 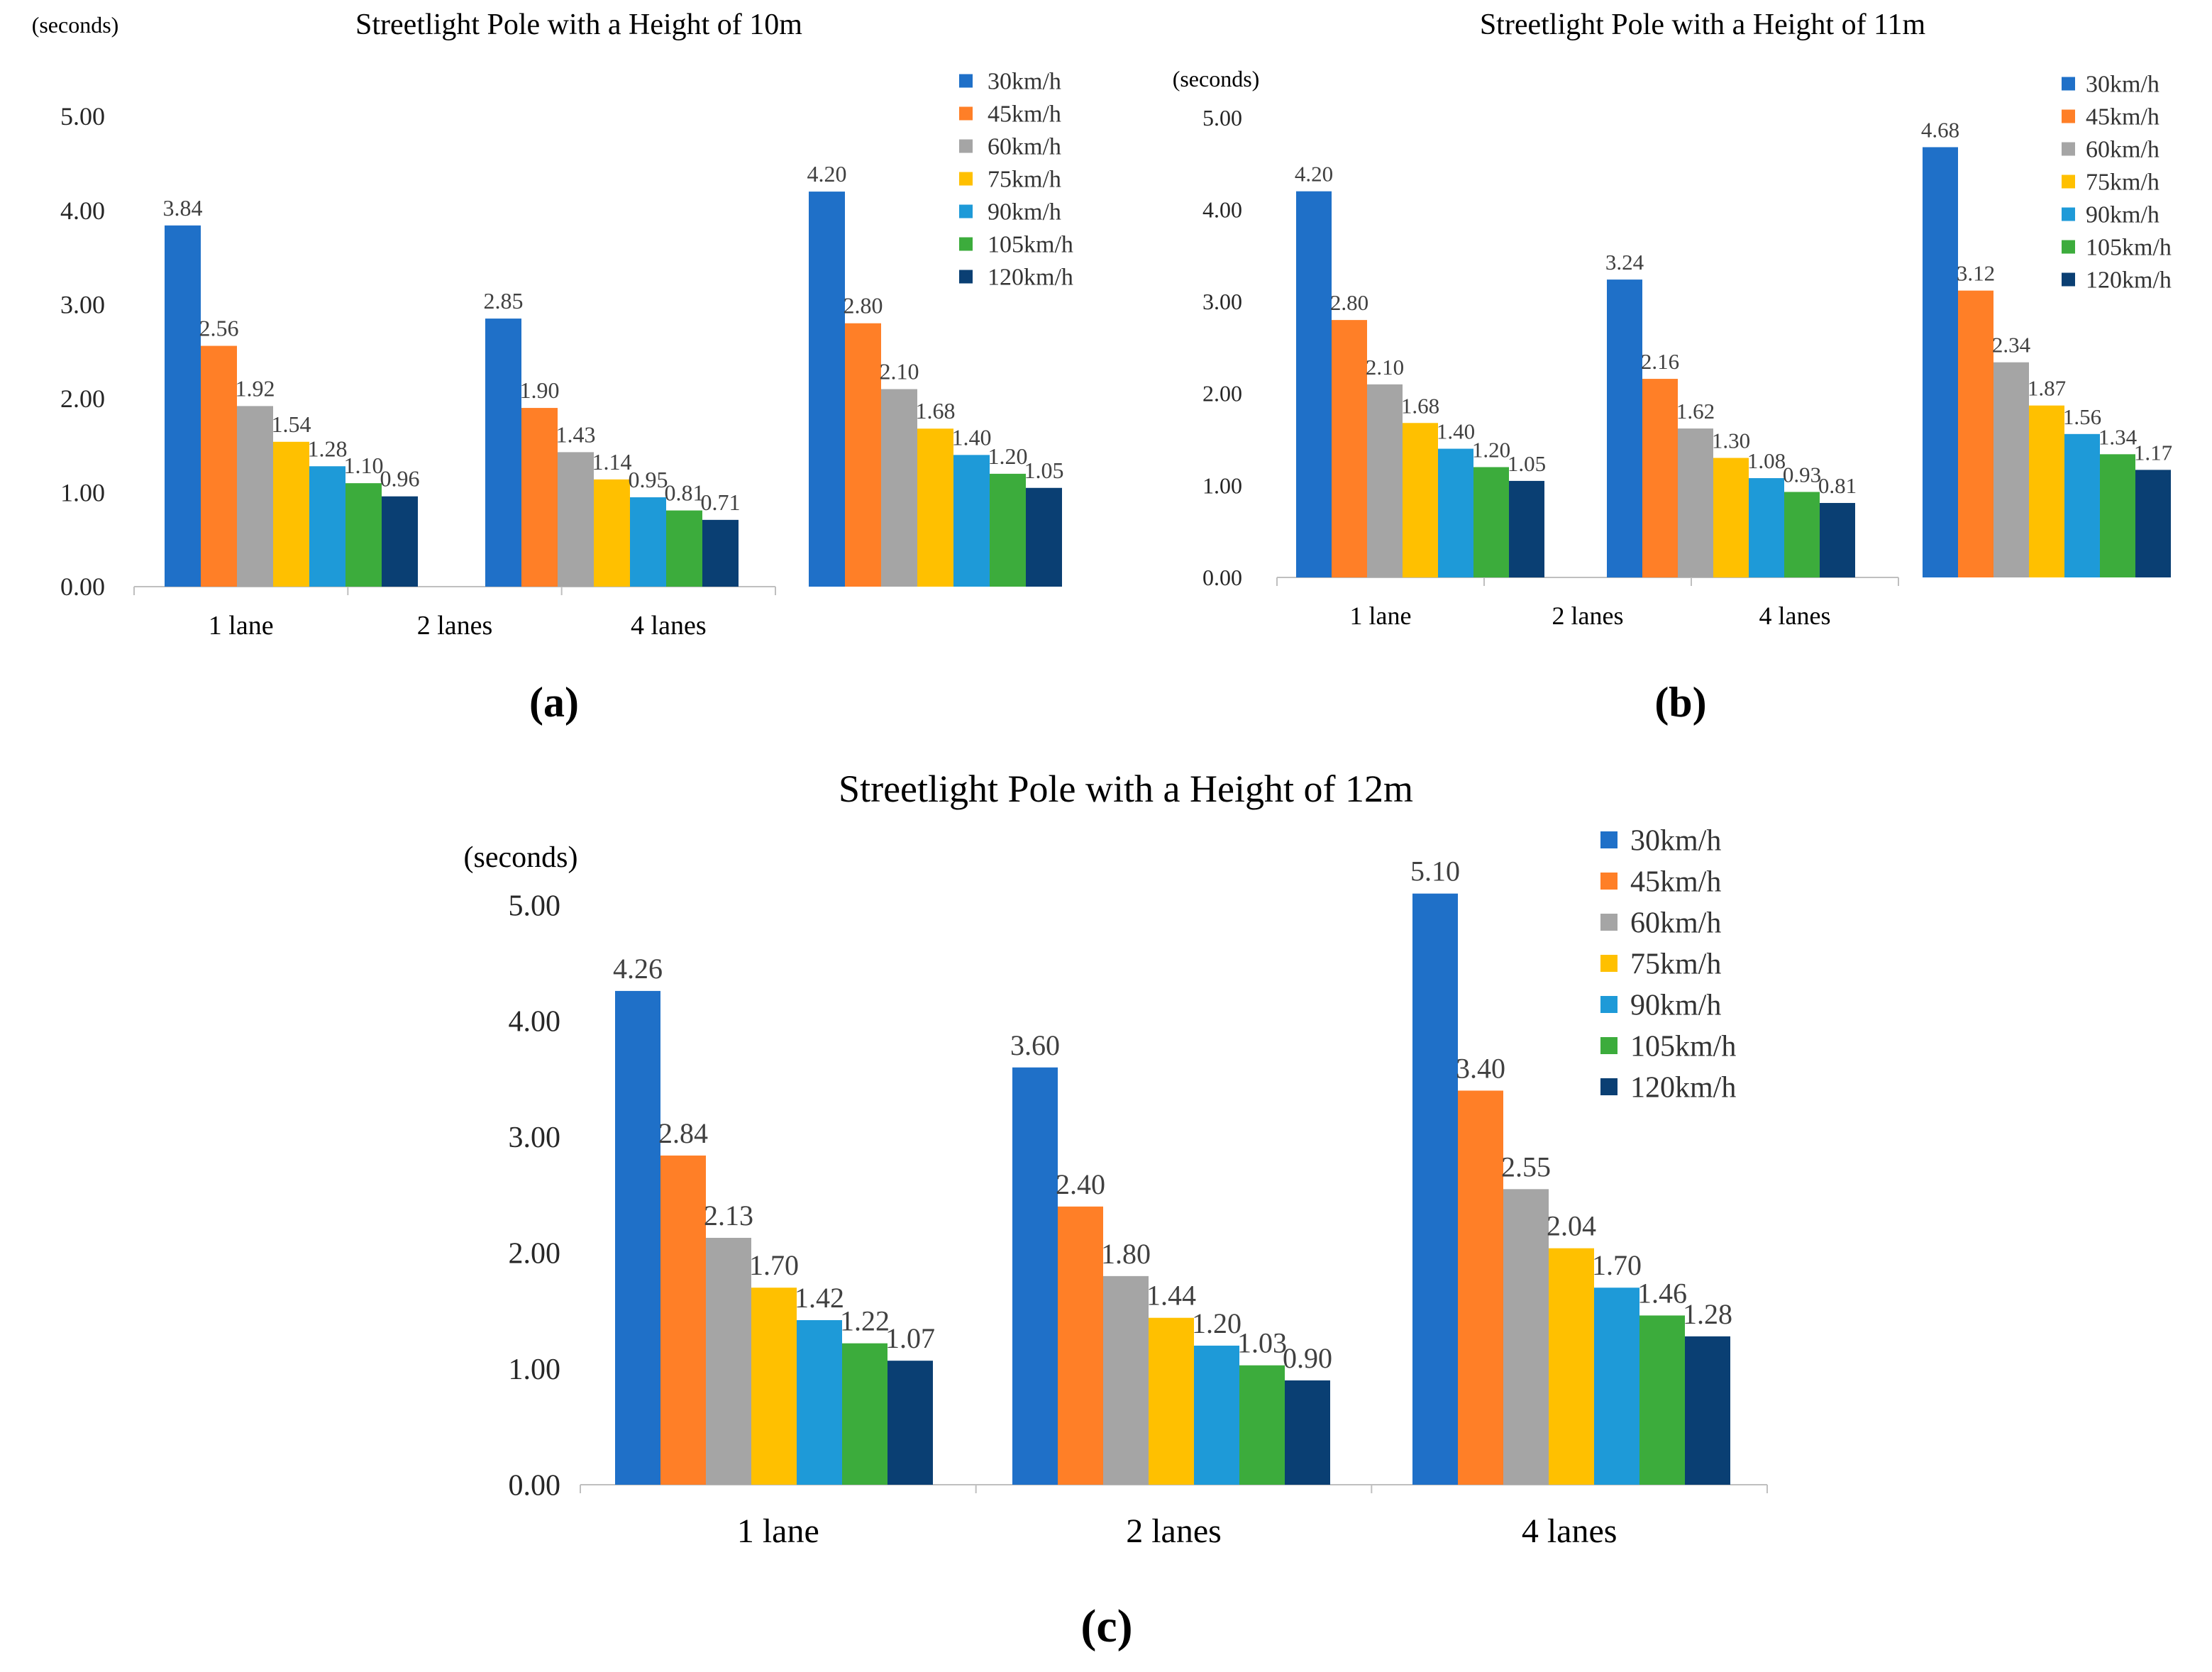 What do you see at coordinates (1526, 1167) in the screenshot?
I see `data-label: 2.55` at bounding box center [1526, 1167].